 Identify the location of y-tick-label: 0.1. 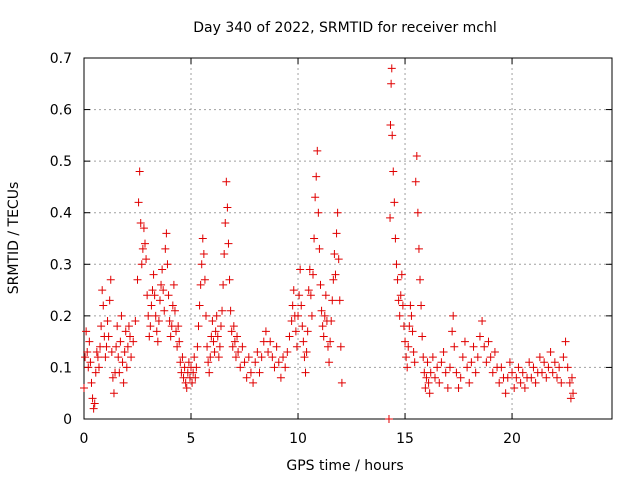
(61, 368).